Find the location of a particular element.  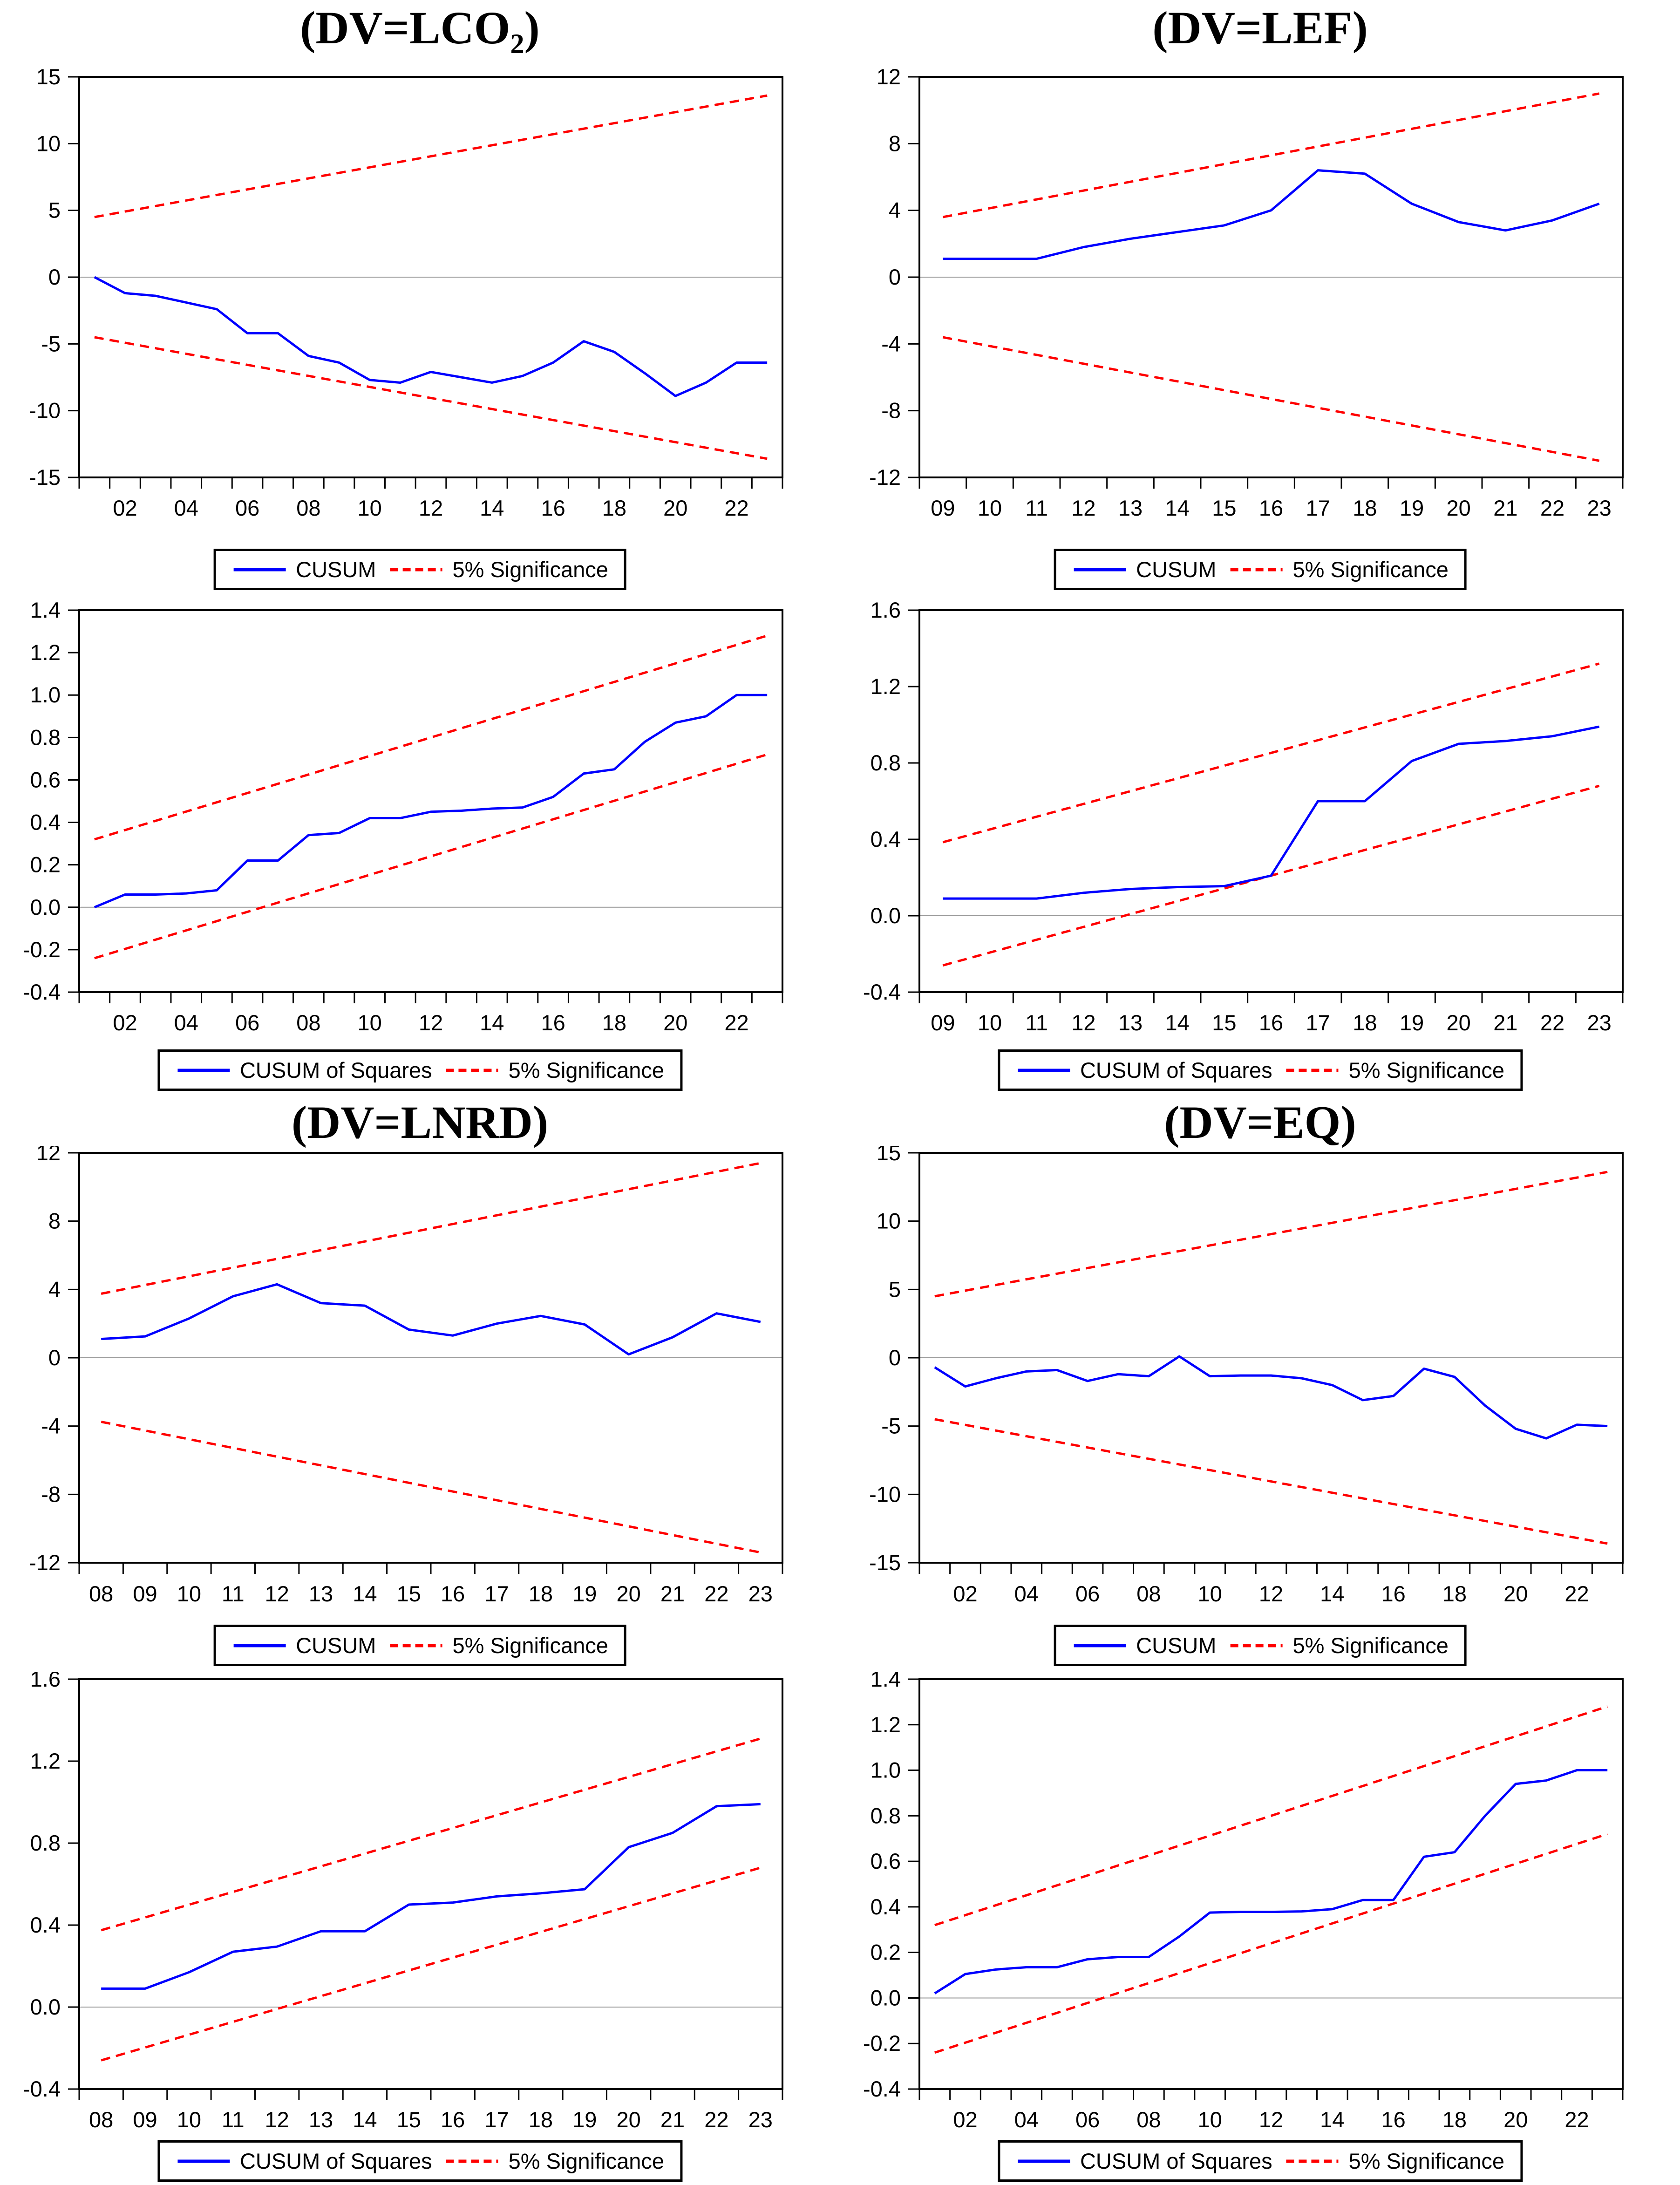

svg-text: 0.4 is located at coordinates (886, 839).